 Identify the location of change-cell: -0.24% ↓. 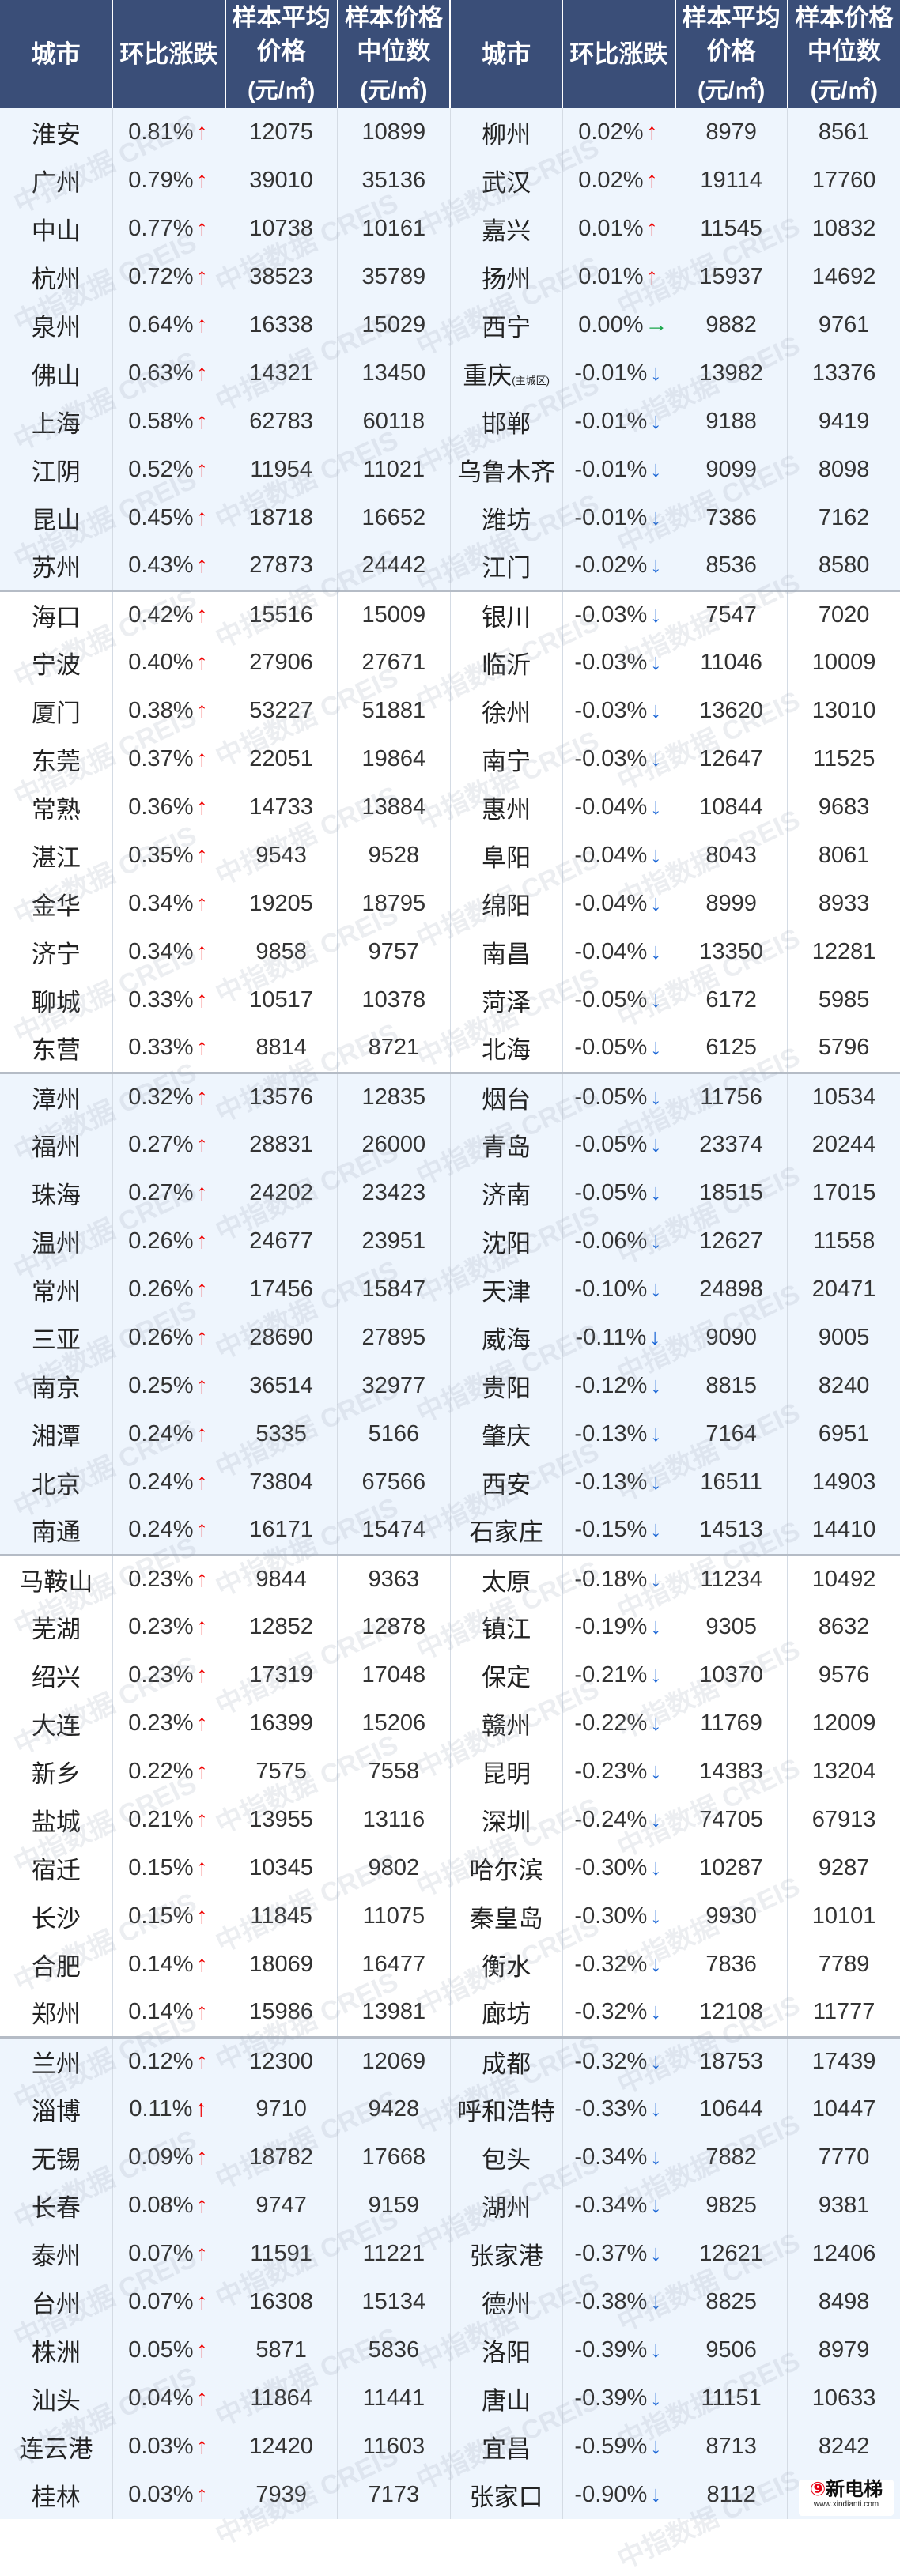
(619, 1820).